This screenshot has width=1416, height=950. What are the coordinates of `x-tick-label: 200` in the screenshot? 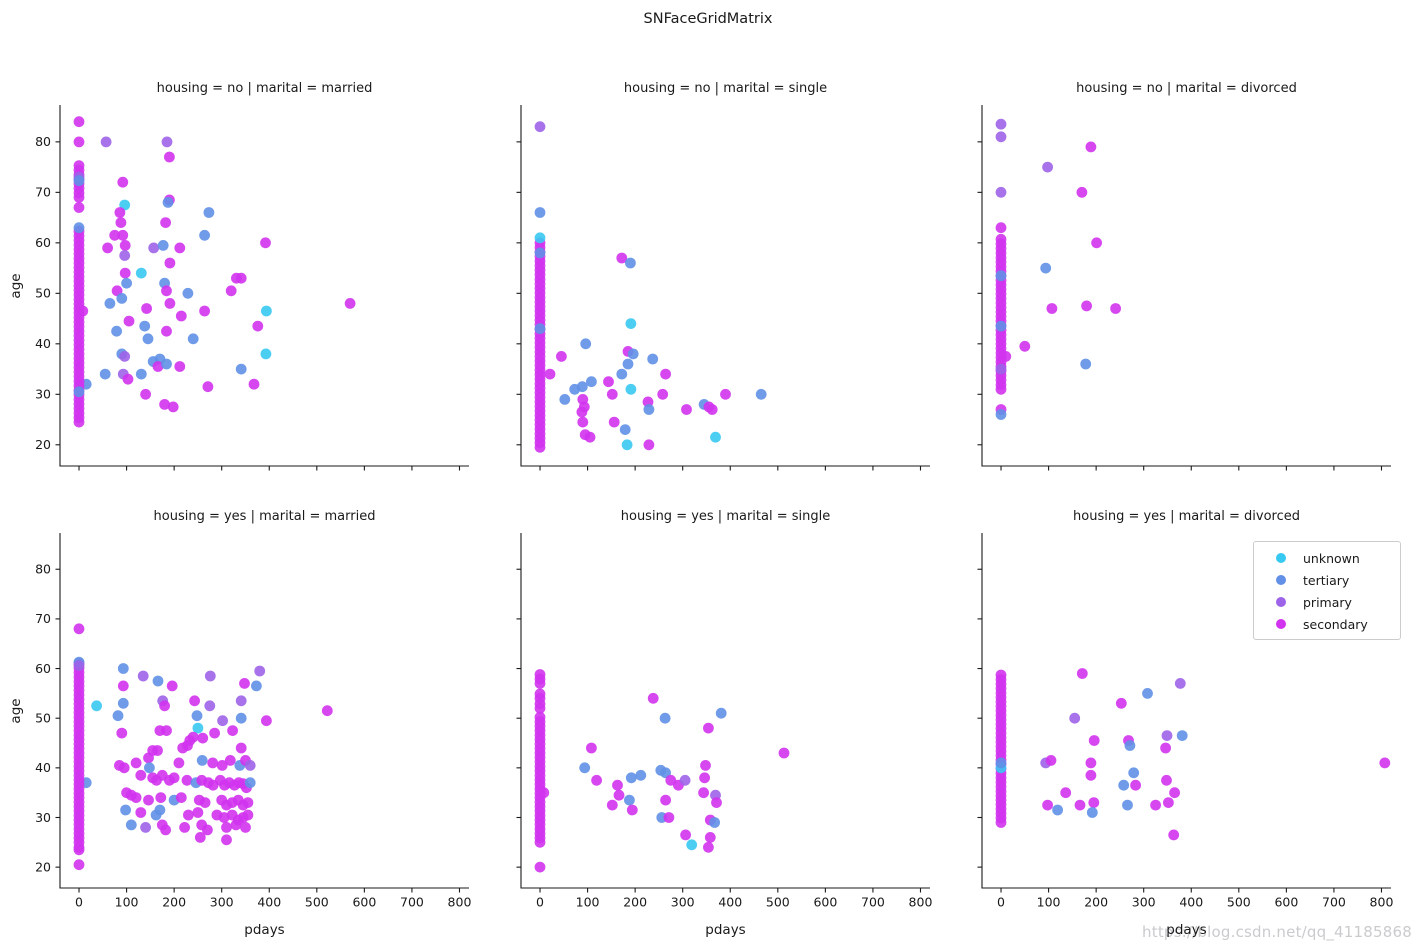 It's located at (174, 902).